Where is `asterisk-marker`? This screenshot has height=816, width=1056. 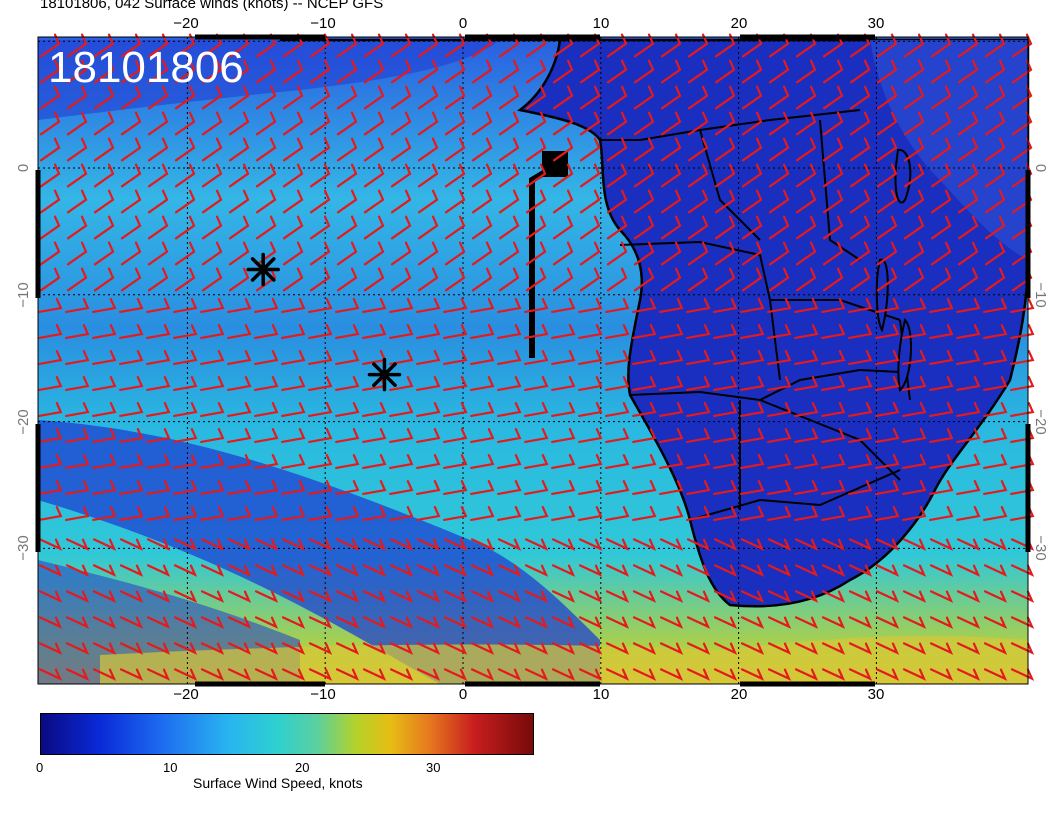
asterisk-marker is located at coordinates (384, 374).